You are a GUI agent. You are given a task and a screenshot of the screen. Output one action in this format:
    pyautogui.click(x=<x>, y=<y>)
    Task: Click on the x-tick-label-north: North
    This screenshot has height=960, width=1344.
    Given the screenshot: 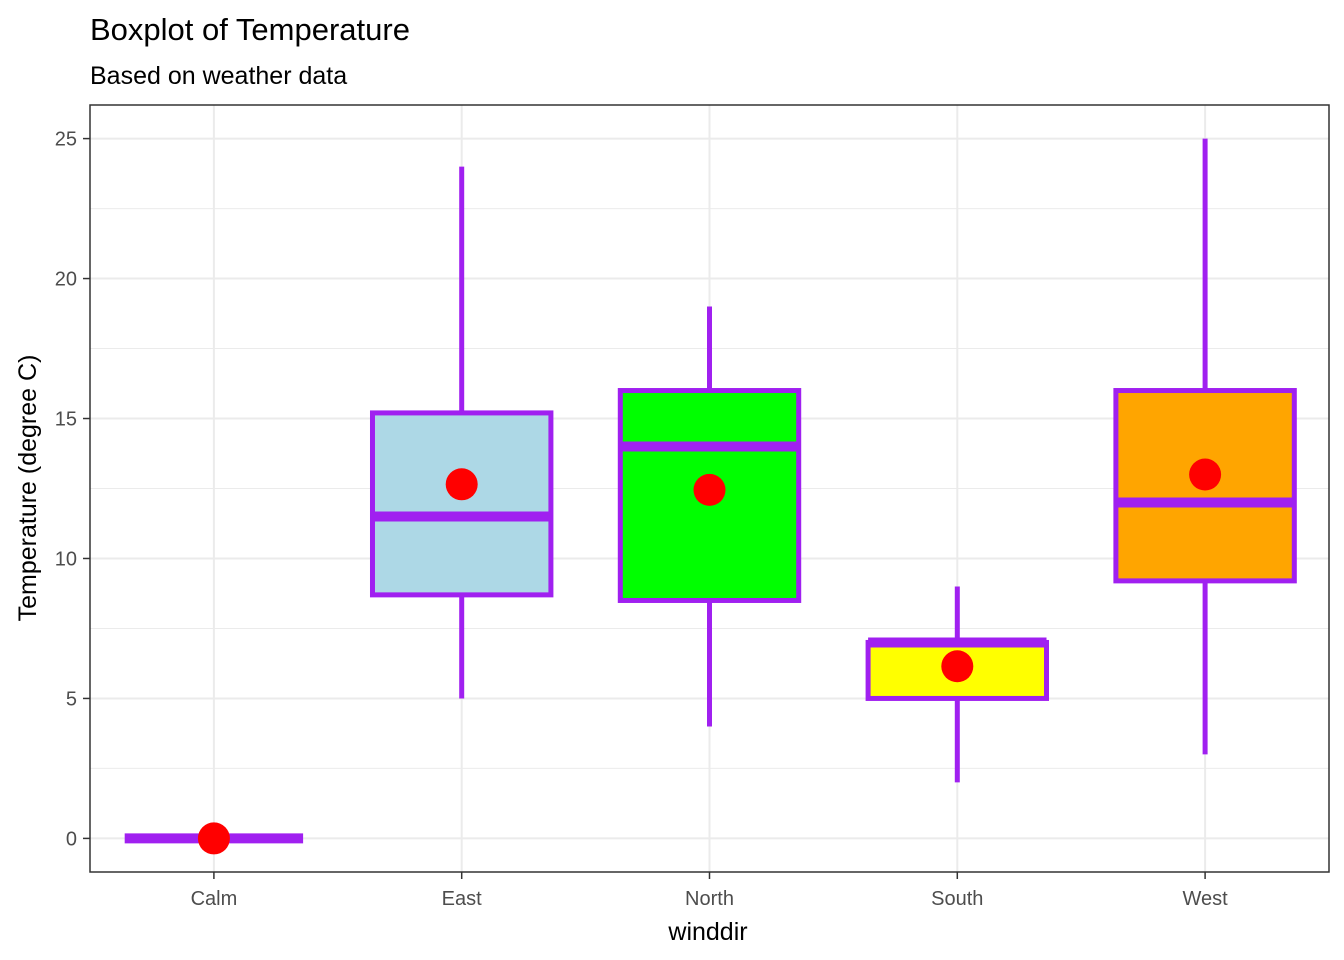 What is the action you would take?
    pyautogui.click(x=709, y=899)
    